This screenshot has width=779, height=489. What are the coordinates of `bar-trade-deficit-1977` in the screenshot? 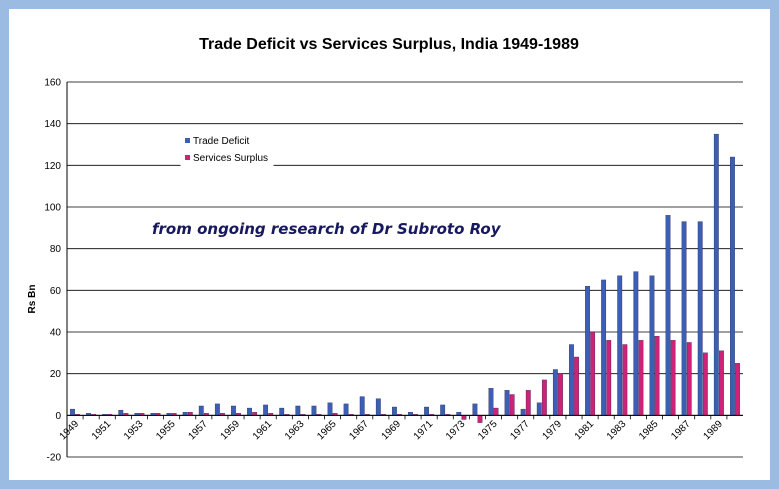 It's located at (523, 412).